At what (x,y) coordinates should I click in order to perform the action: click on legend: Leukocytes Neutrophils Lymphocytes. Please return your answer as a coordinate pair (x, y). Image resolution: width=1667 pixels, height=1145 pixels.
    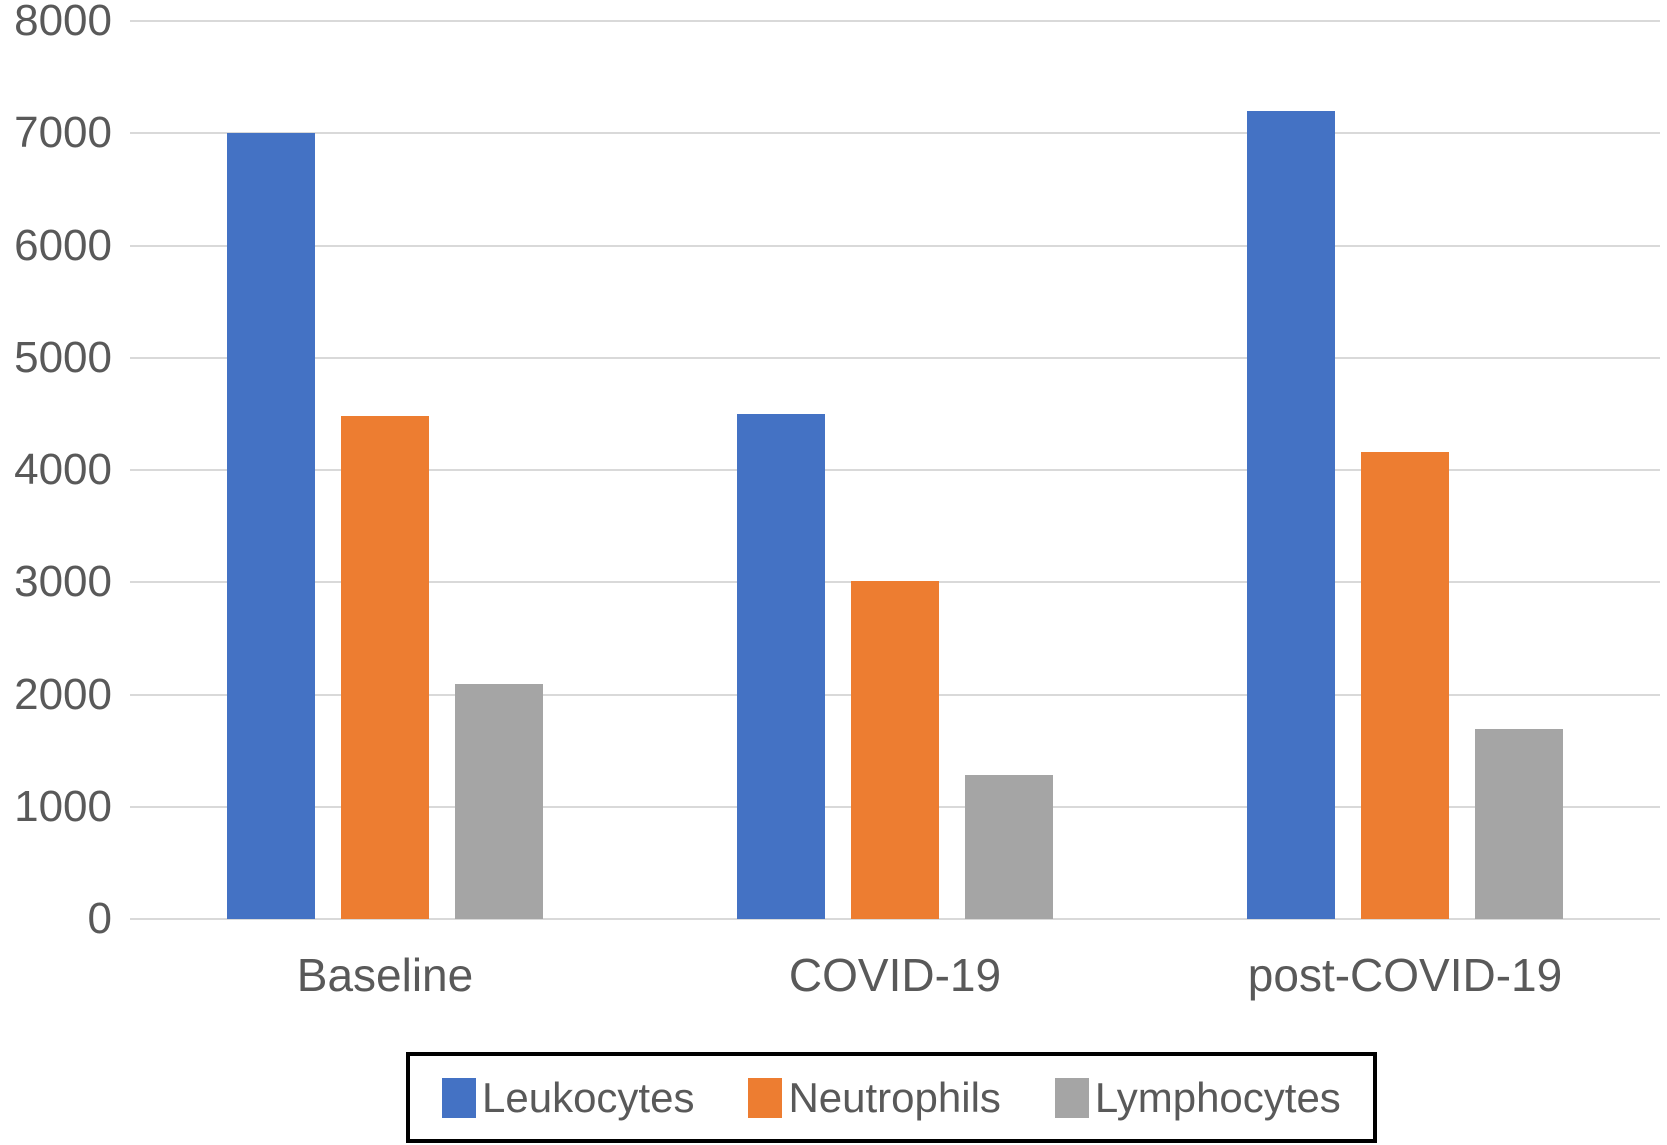
    Looking at the image, I should click on (891, 1097).